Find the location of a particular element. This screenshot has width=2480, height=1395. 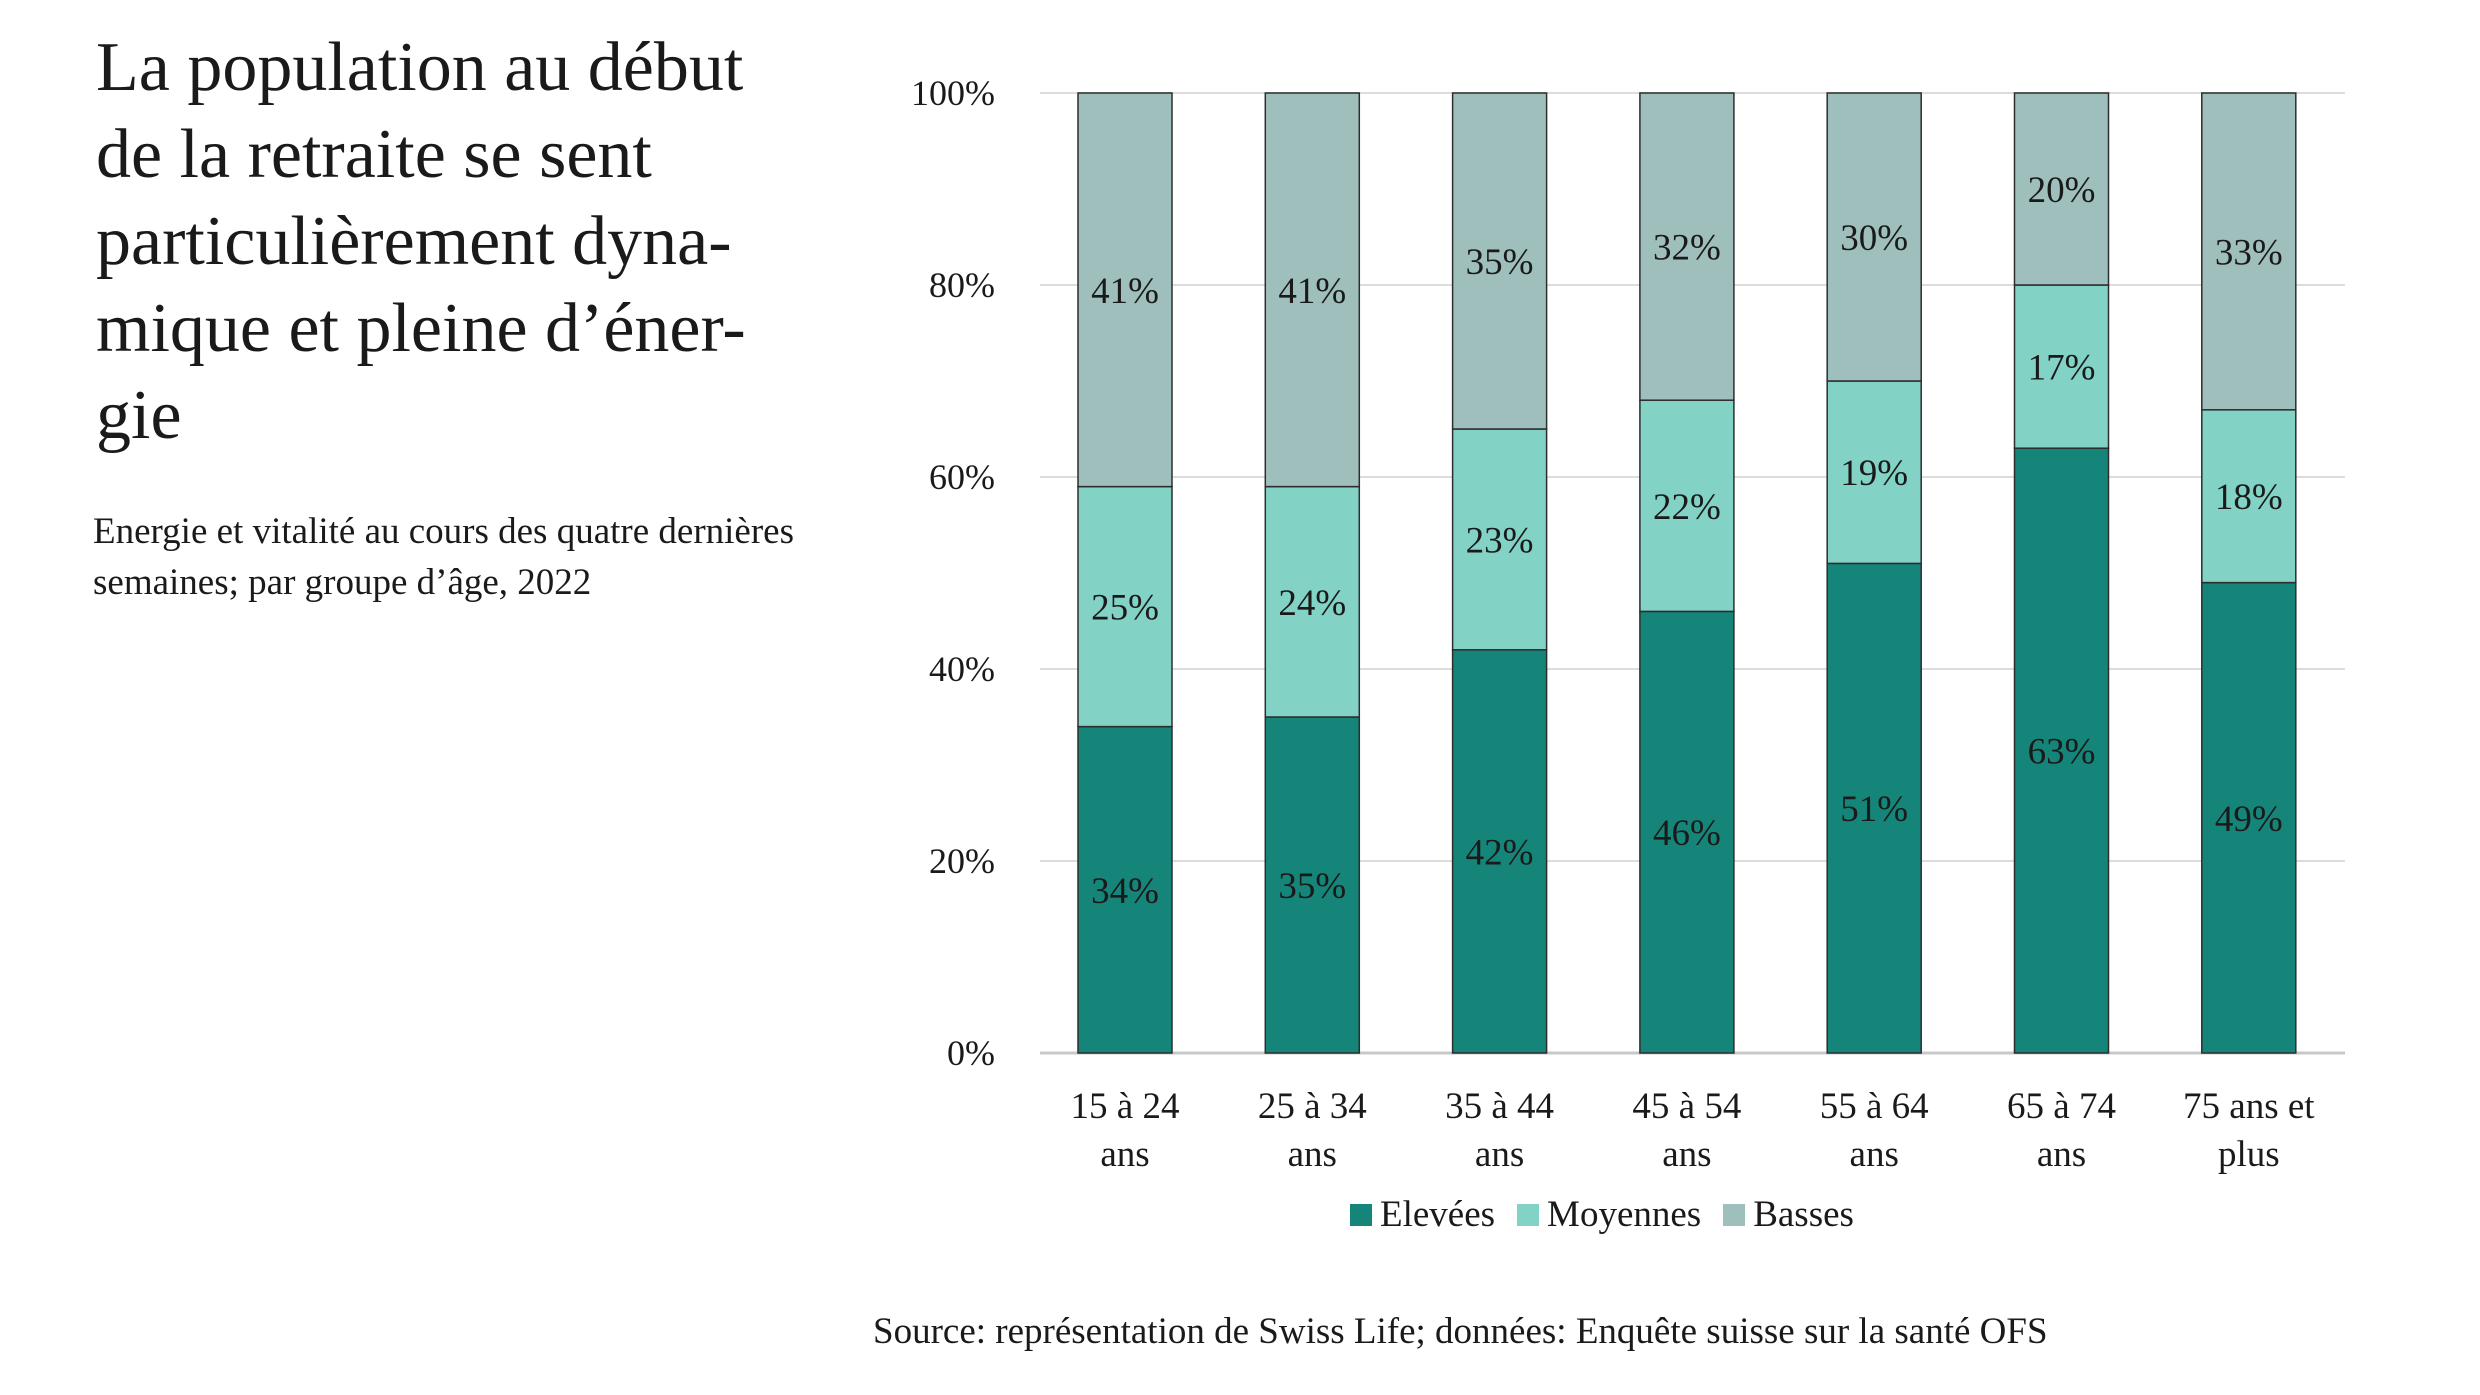

data-label: 30% is located at coordinates (1874, 238).